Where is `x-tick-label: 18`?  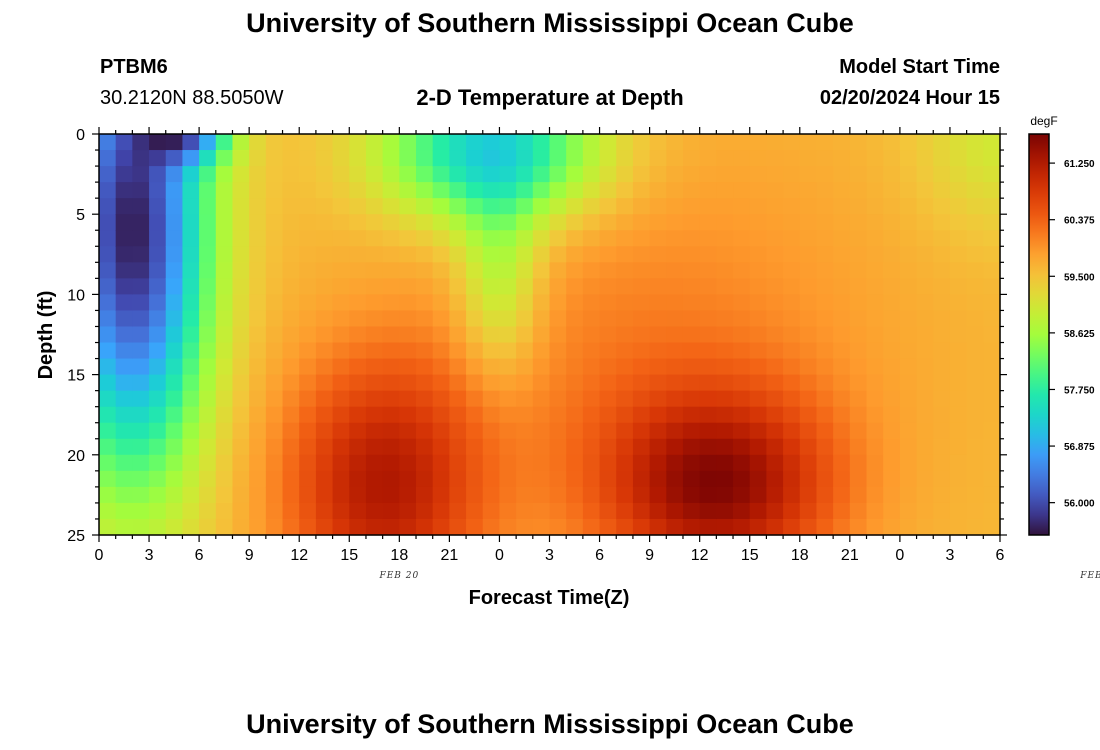 x-tick-label: 18 is located at coordinates (399, 555).